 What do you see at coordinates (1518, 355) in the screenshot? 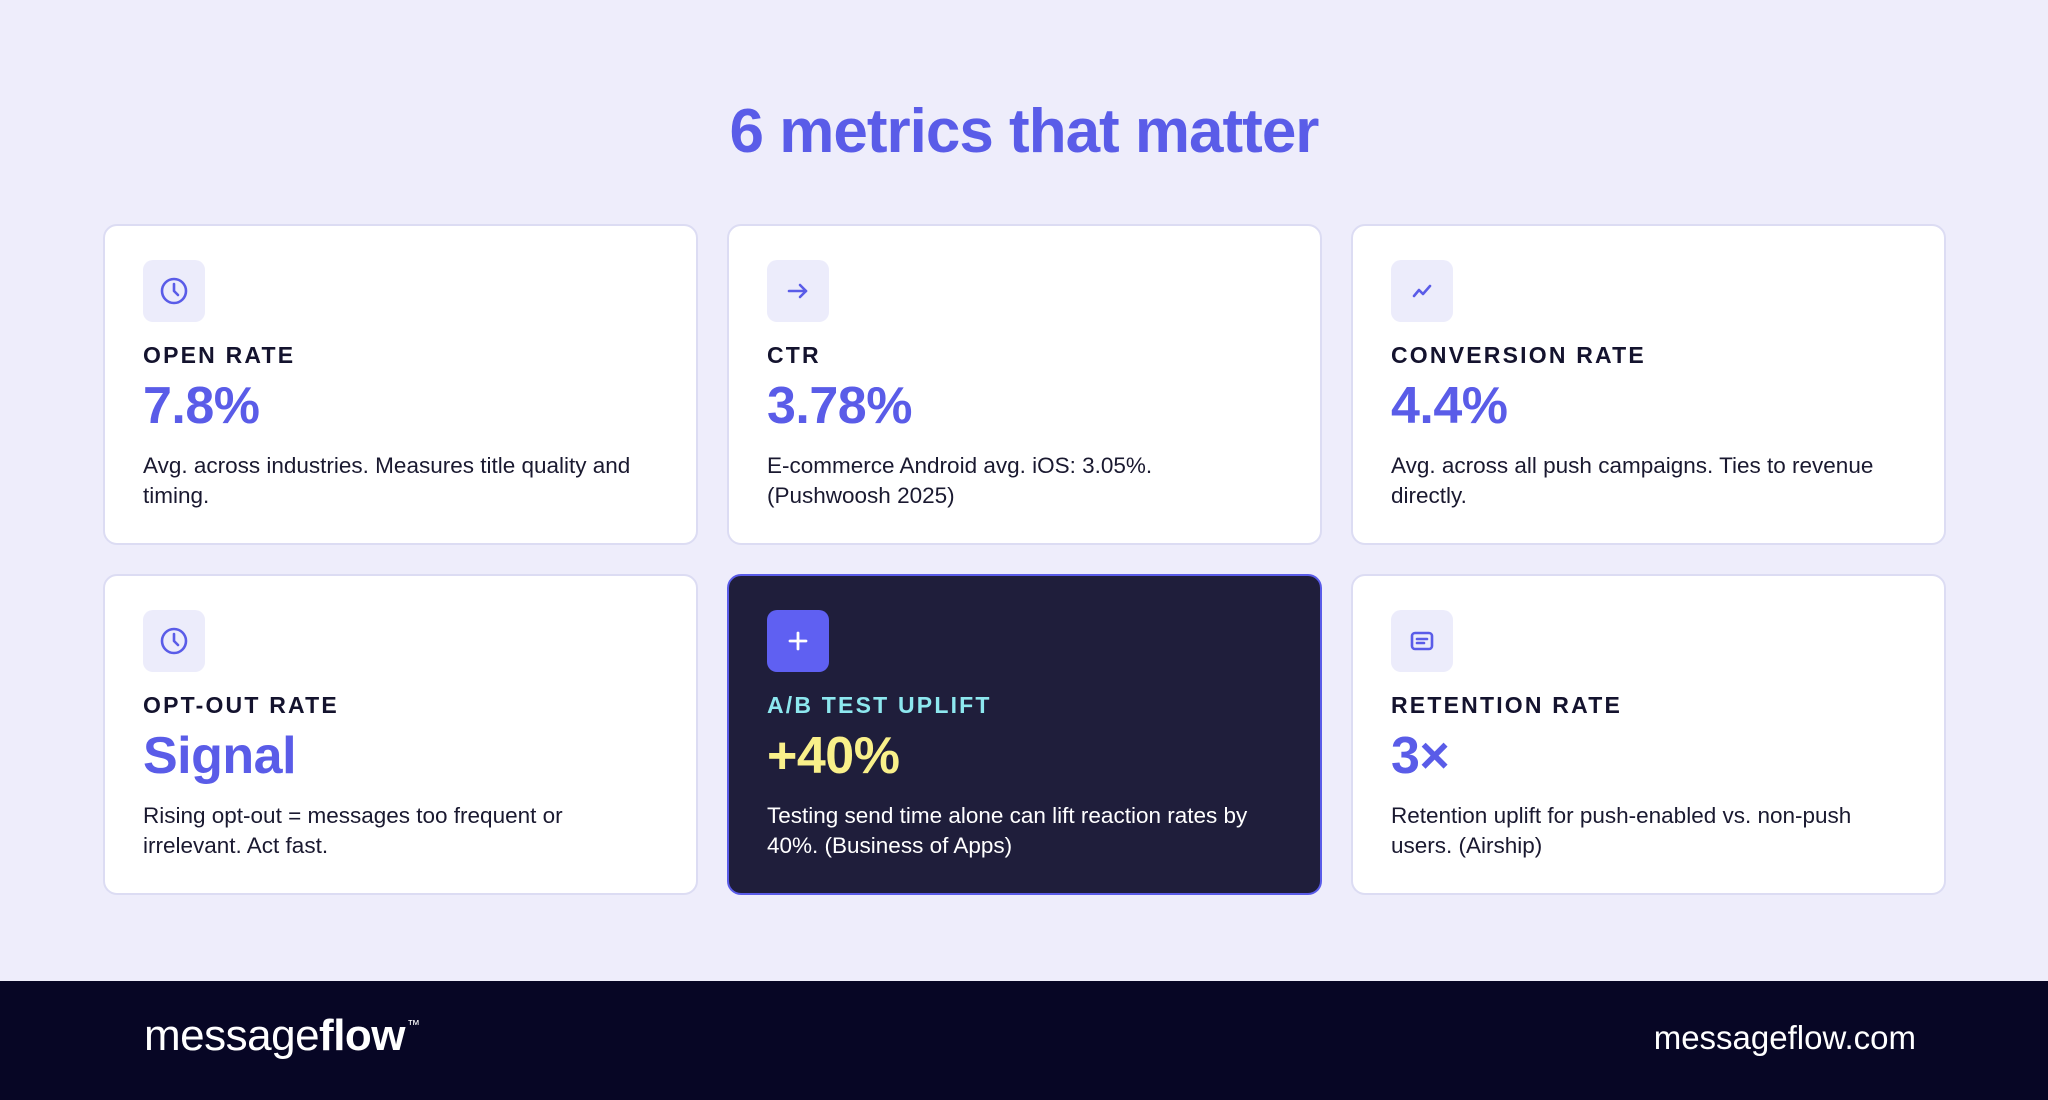
I see `metric-label: CONVERSION RATE` at bounding box center [1518, 355].